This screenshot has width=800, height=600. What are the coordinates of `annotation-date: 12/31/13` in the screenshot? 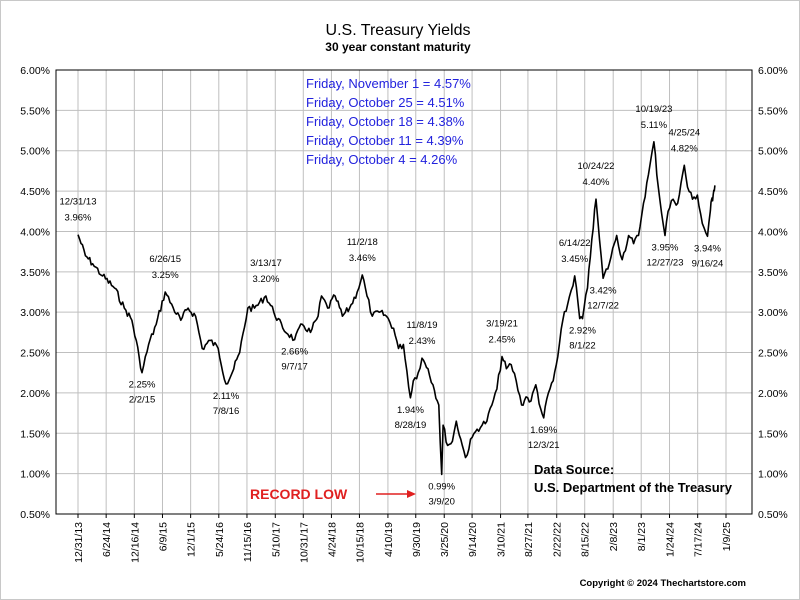 It's located at (78, 202).